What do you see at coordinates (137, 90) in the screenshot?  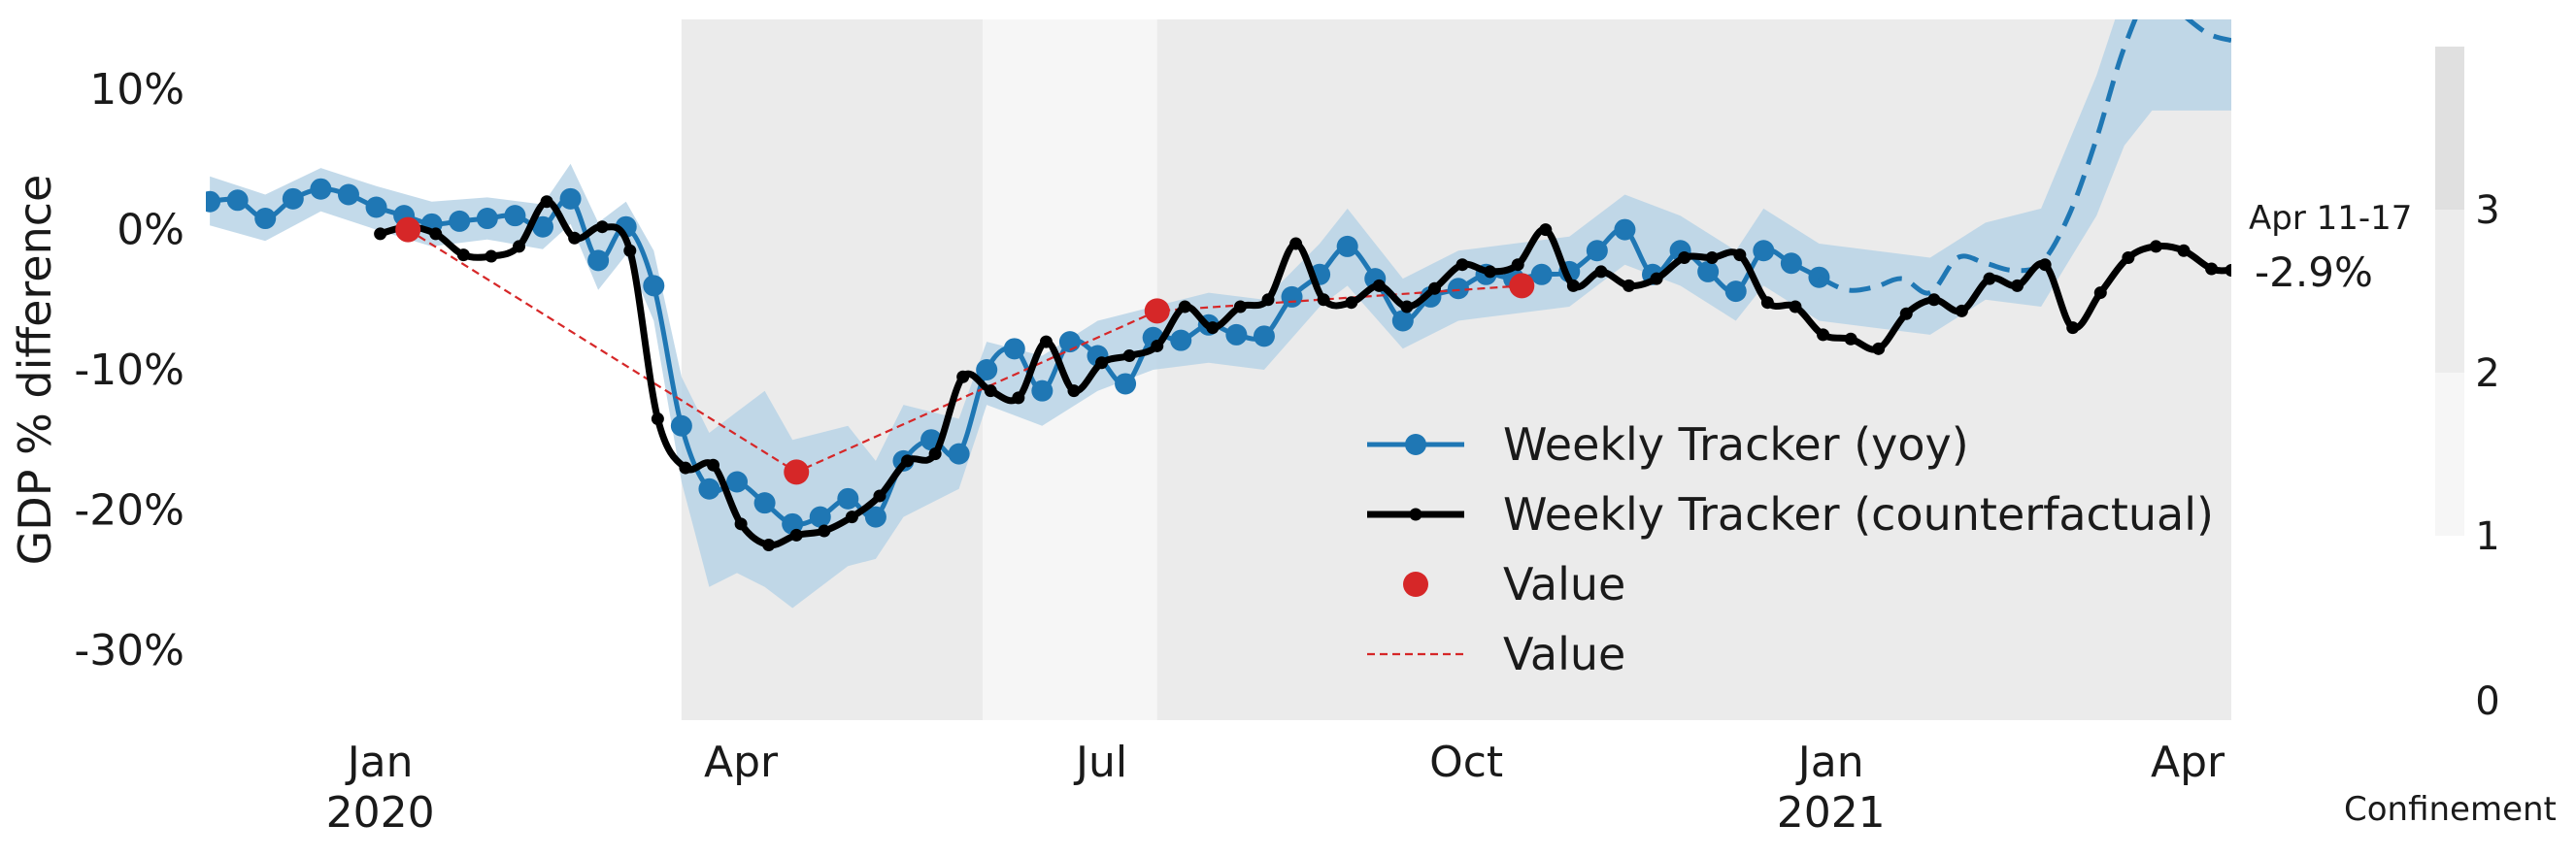 I see `y-tick-label: 10%` at bounding box center [137, 90].